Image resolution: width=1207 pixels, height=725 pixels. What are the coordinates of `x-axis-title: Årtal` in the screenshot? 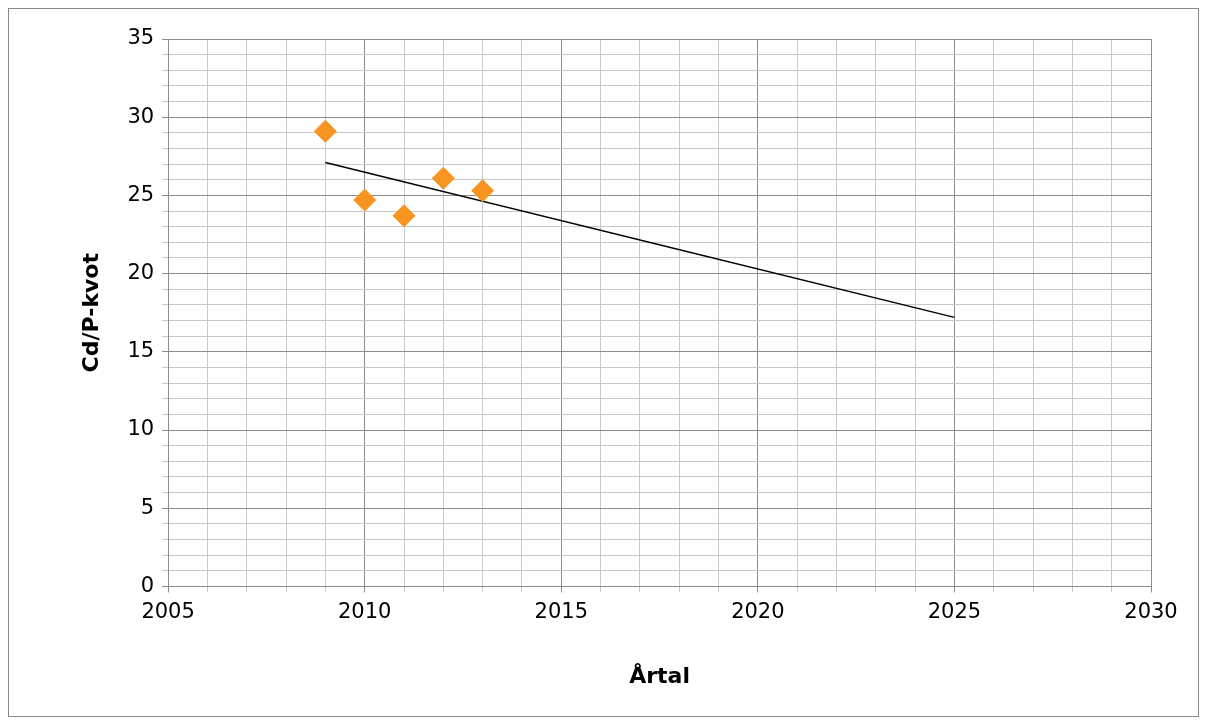 It's located at (659, 675).